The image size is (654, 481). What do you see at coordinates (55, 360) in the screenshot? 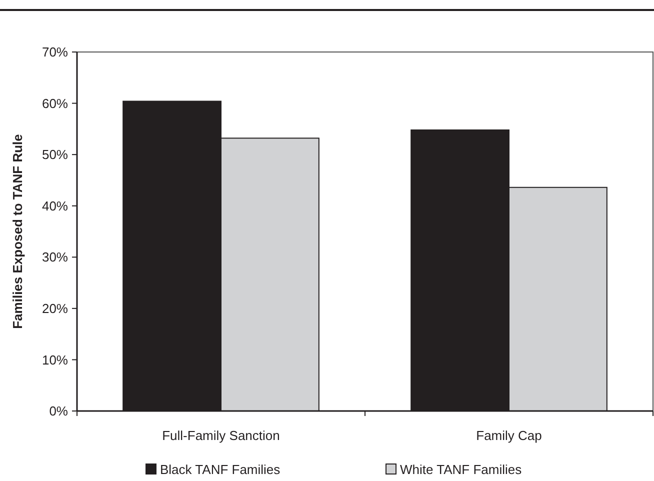
I see `y-tick-label: 10%` at bounding box center [55, 360].